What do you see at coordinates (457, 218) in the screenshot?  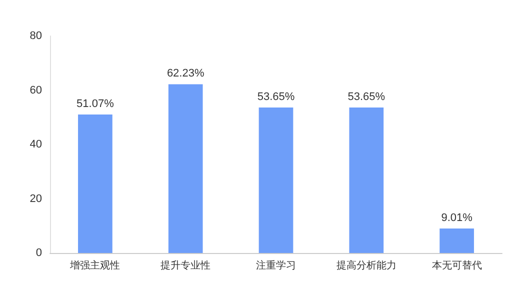 I see `data-label: 9.01%` at bounding box center [457, 218].